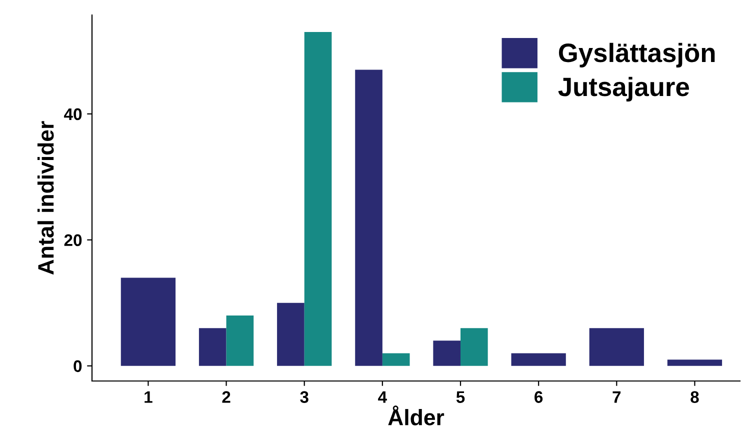 This screenshot has width=748, height=442. I want to click on y-tick-label: 40, so click(73, 114).